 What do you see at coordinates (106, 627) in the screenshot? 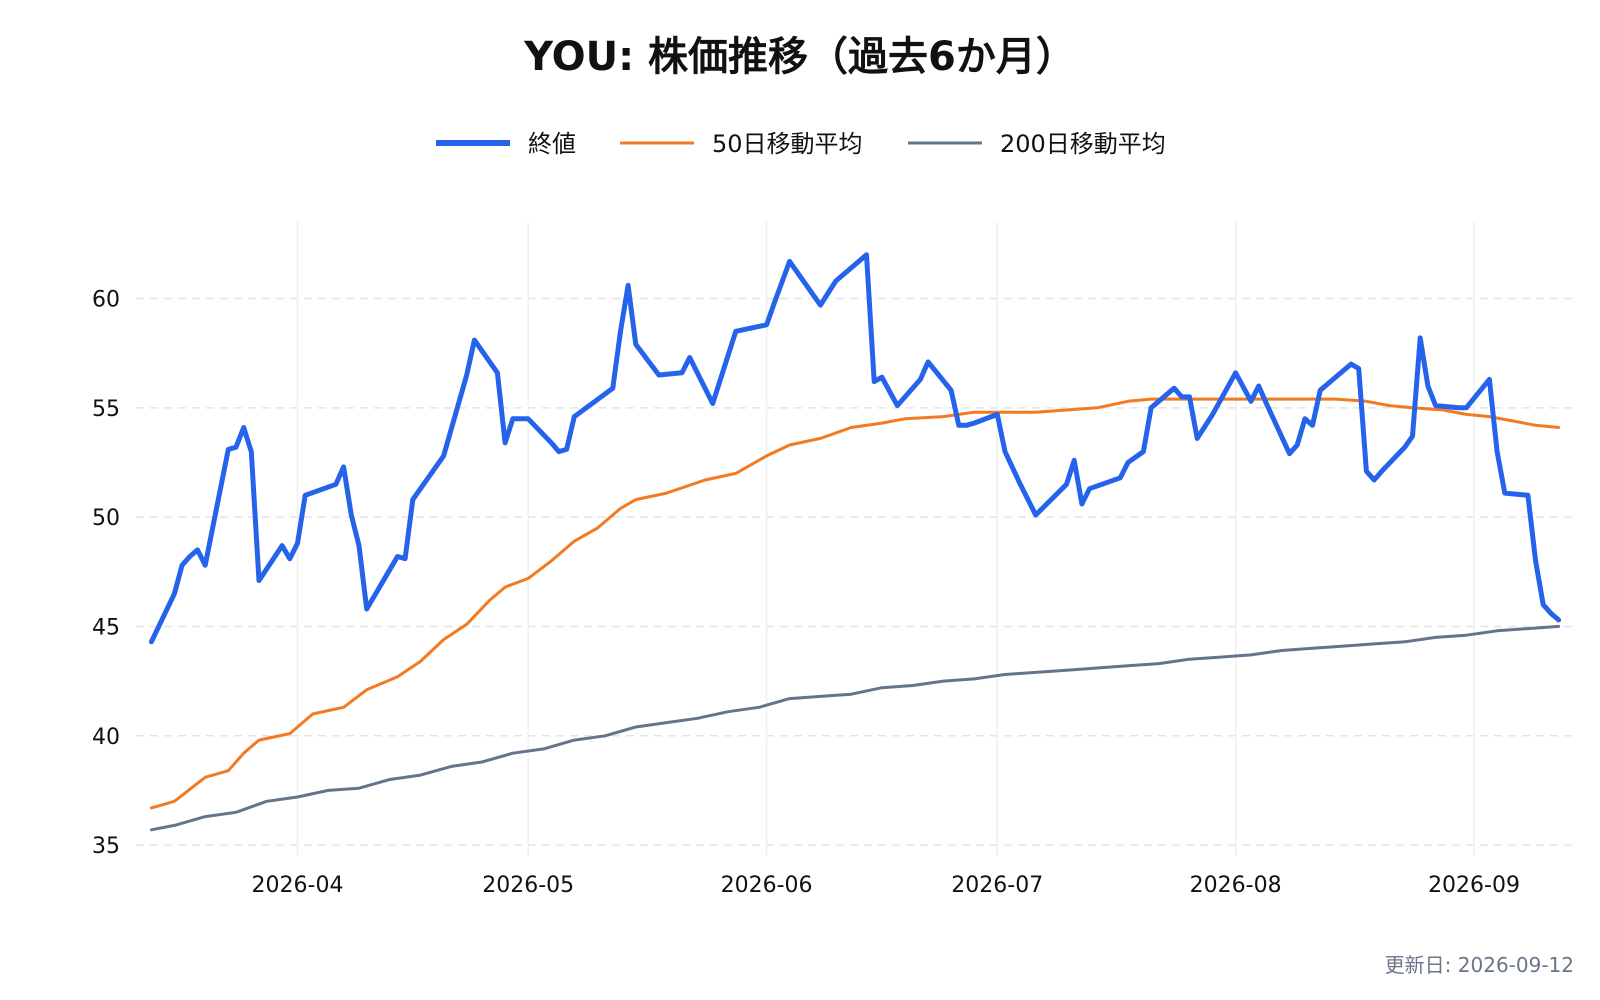
I see `y-tick-label: 45` at bounding box center [106, 627].